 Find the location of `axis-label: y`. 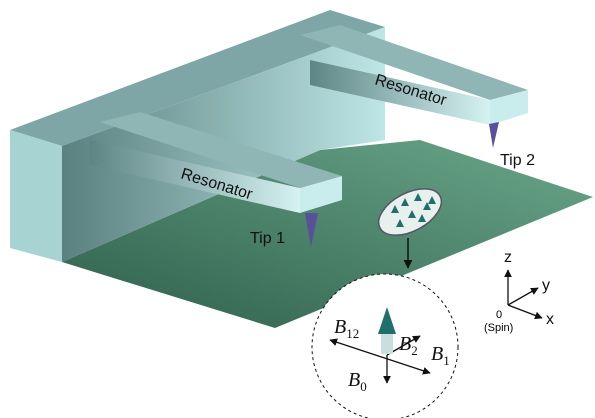

axis-label: y is located at coordinates (546, 285).